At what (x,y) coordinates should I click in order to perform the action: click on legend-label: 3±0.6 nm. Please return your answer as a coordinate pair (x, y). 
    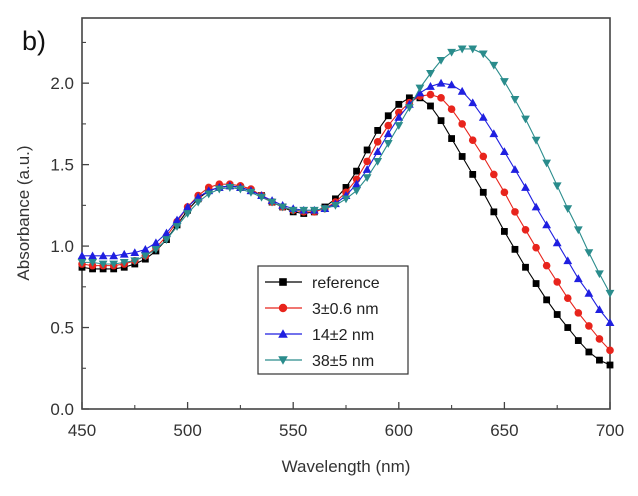
    Looking at the image, I should click on (345, 309).